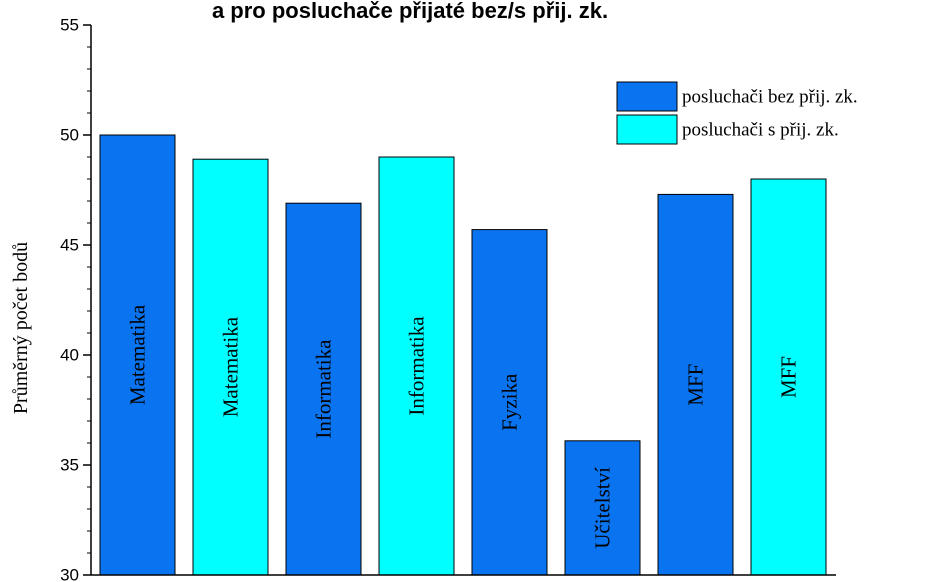  Describe the element at coordinates (770, 97) in the screenshot. I see `legend-label-bez: posluchači bez přij. zk.` at that location.